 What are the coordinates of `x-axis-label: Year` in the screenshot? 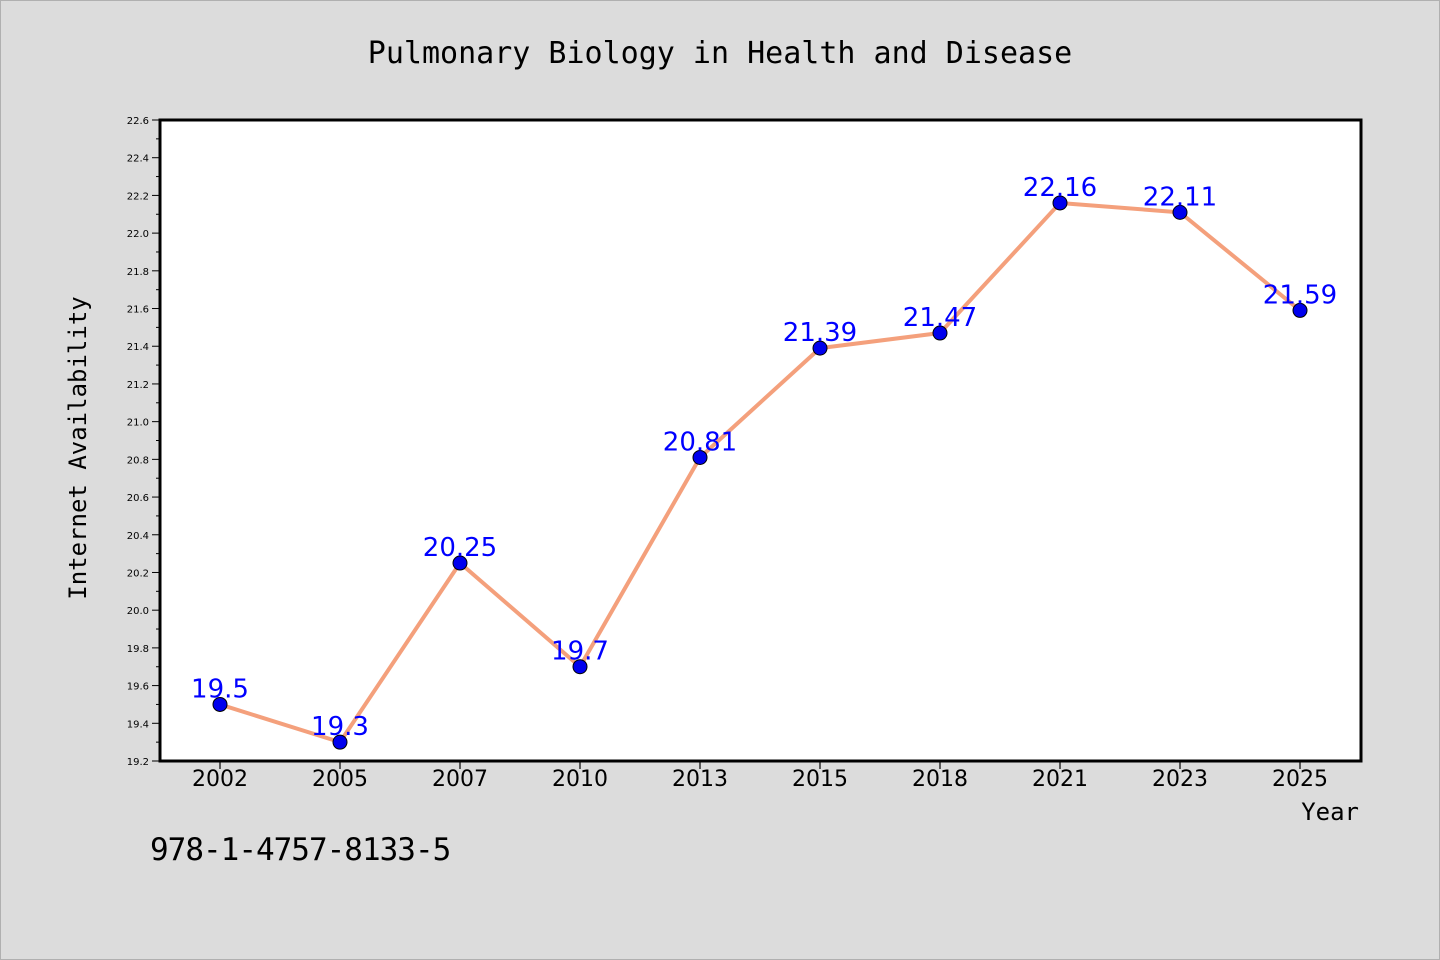 It's located at (1330, 812).